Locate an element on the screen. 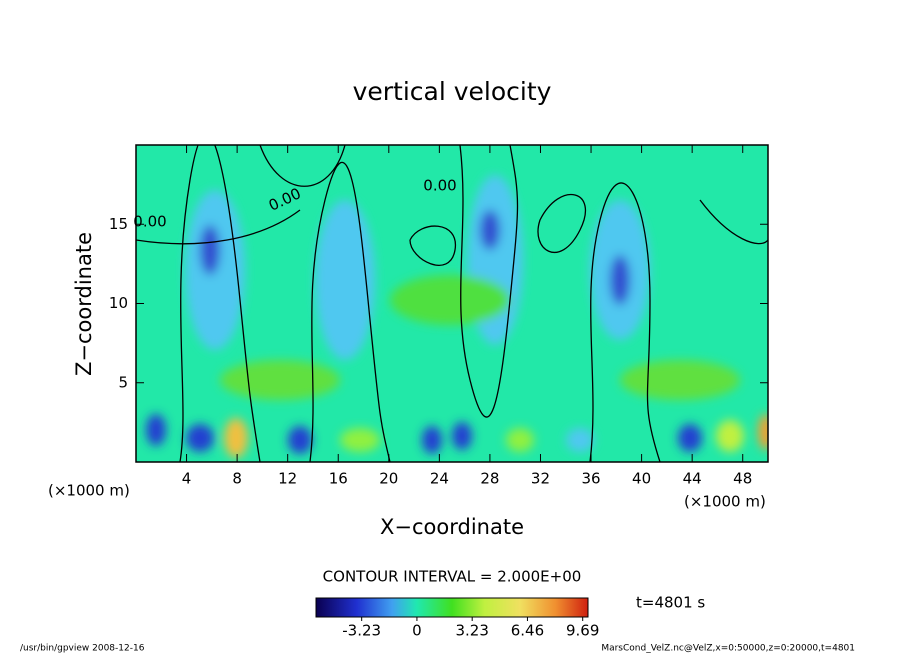 This screenshot has width=904, height=654. x-axis-label: X−coordinate is located at coordinates (452, 527).